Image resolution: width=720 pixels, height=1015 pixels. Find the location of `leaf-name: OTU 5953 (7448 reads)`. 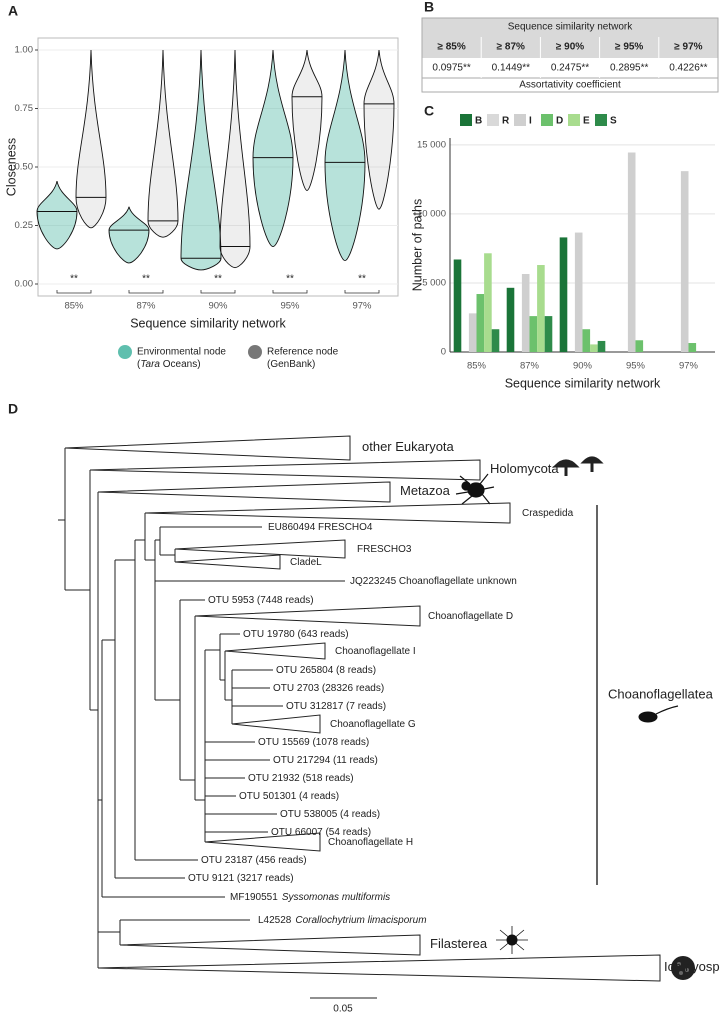

leaf-name: OTU 5953 (7448 reads) is located at coordinates (261, 600).